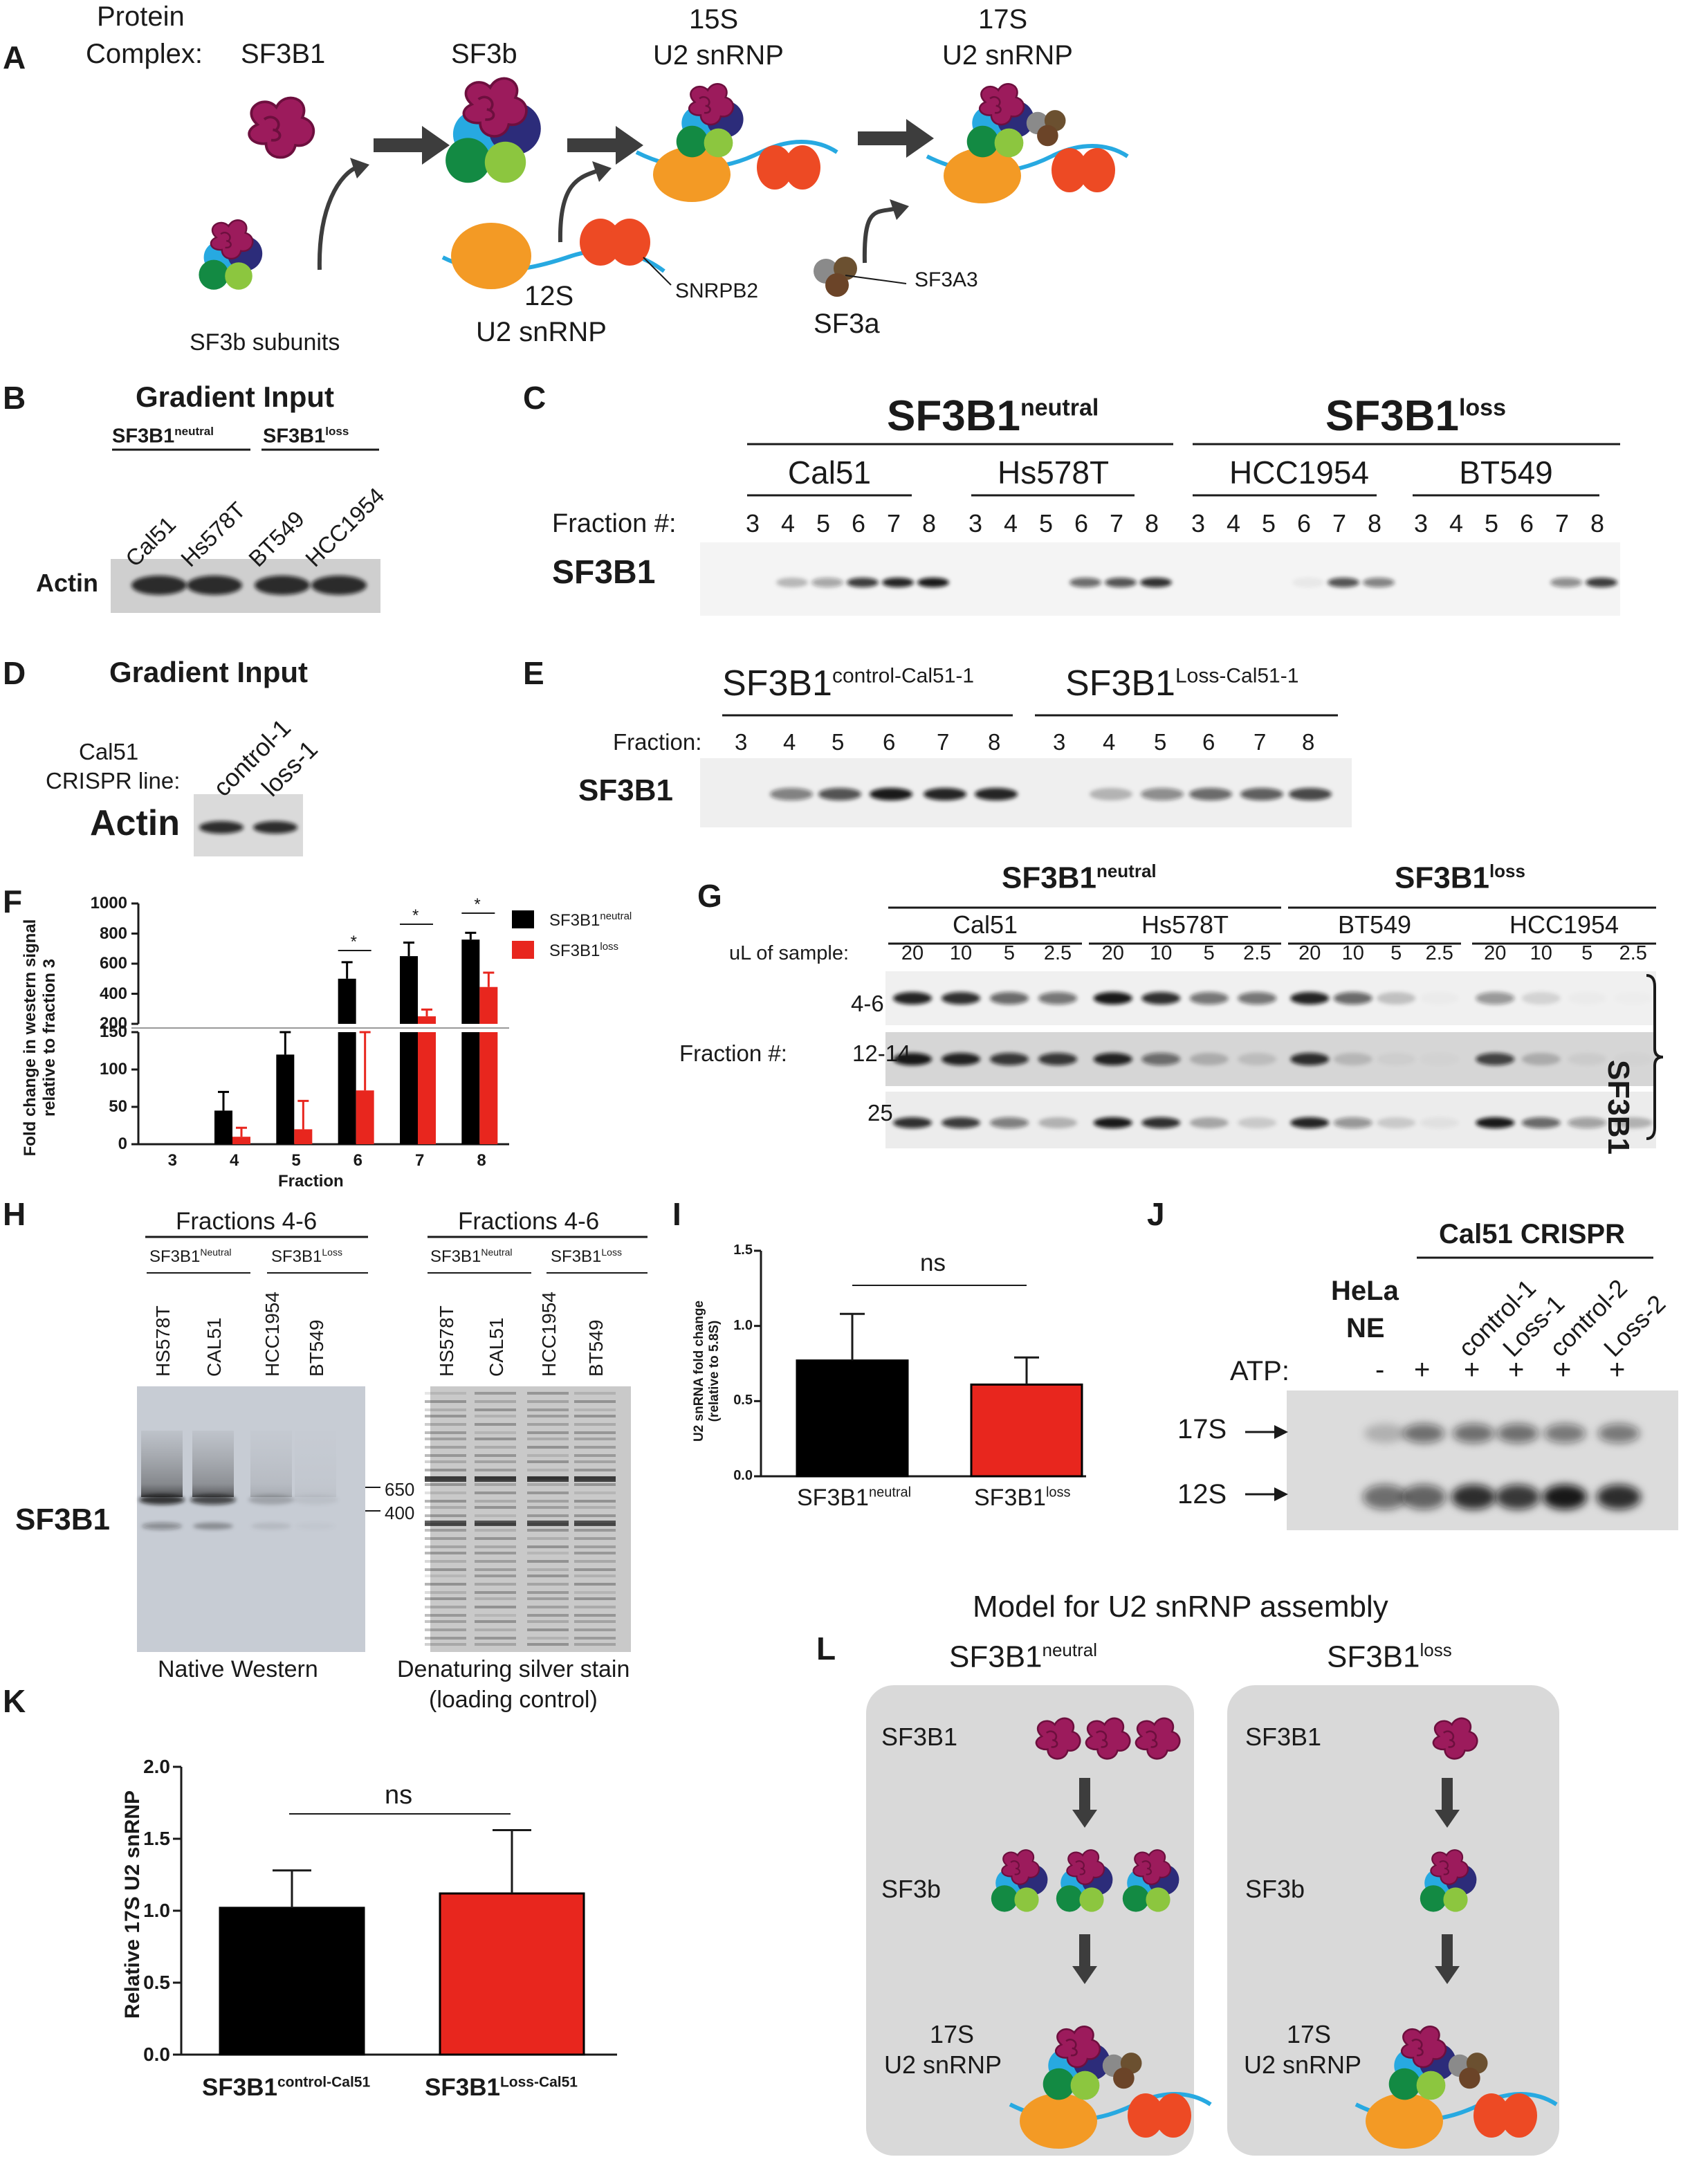 The width and height of the screenshot is (1708, 2157). Describe the element at coordinates (15, 398) in the screenshot. I see `panel-letter-b: B` at that location.